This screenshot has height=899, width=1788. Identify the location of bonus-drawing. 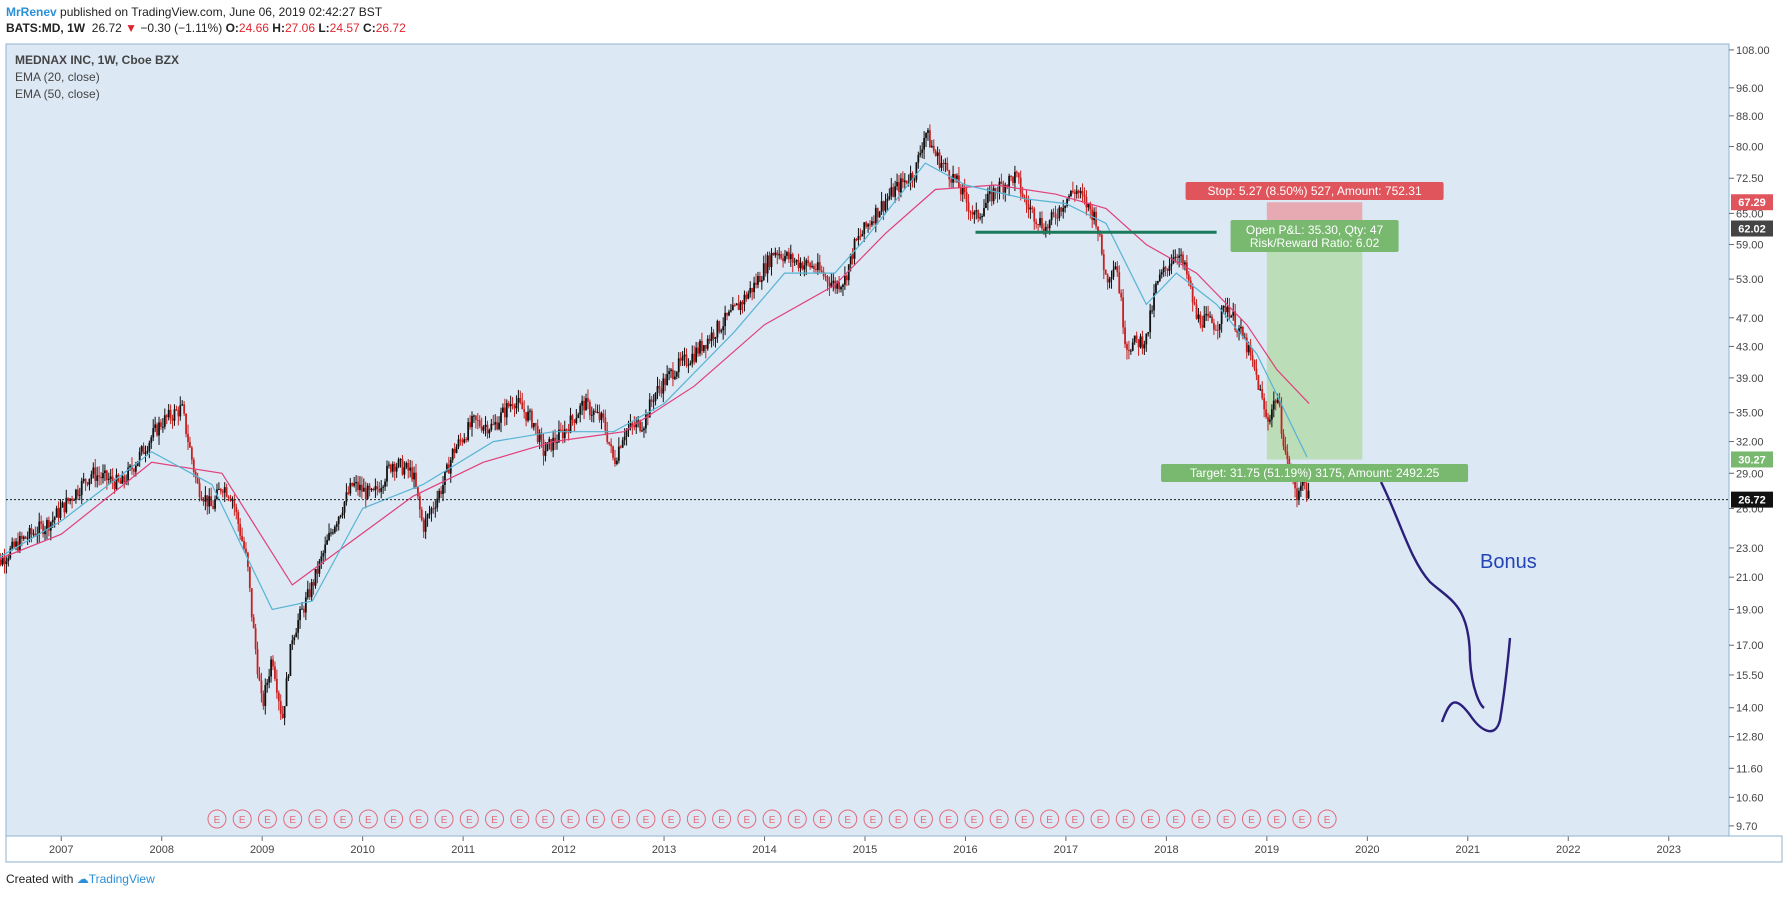
(1445, 607).